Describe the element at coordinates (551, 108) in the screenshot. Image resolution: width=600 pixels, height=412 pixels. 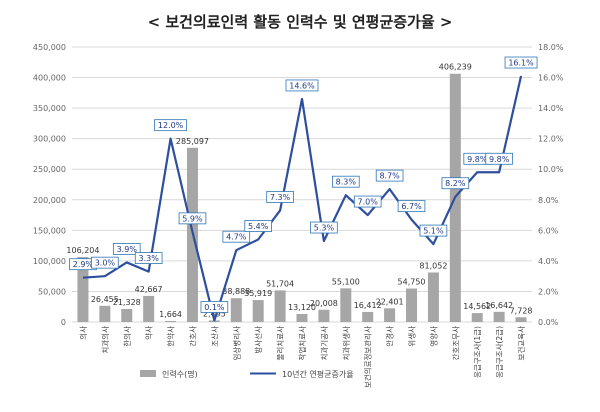
I see `right-tick-label: 14.0%` at that location.